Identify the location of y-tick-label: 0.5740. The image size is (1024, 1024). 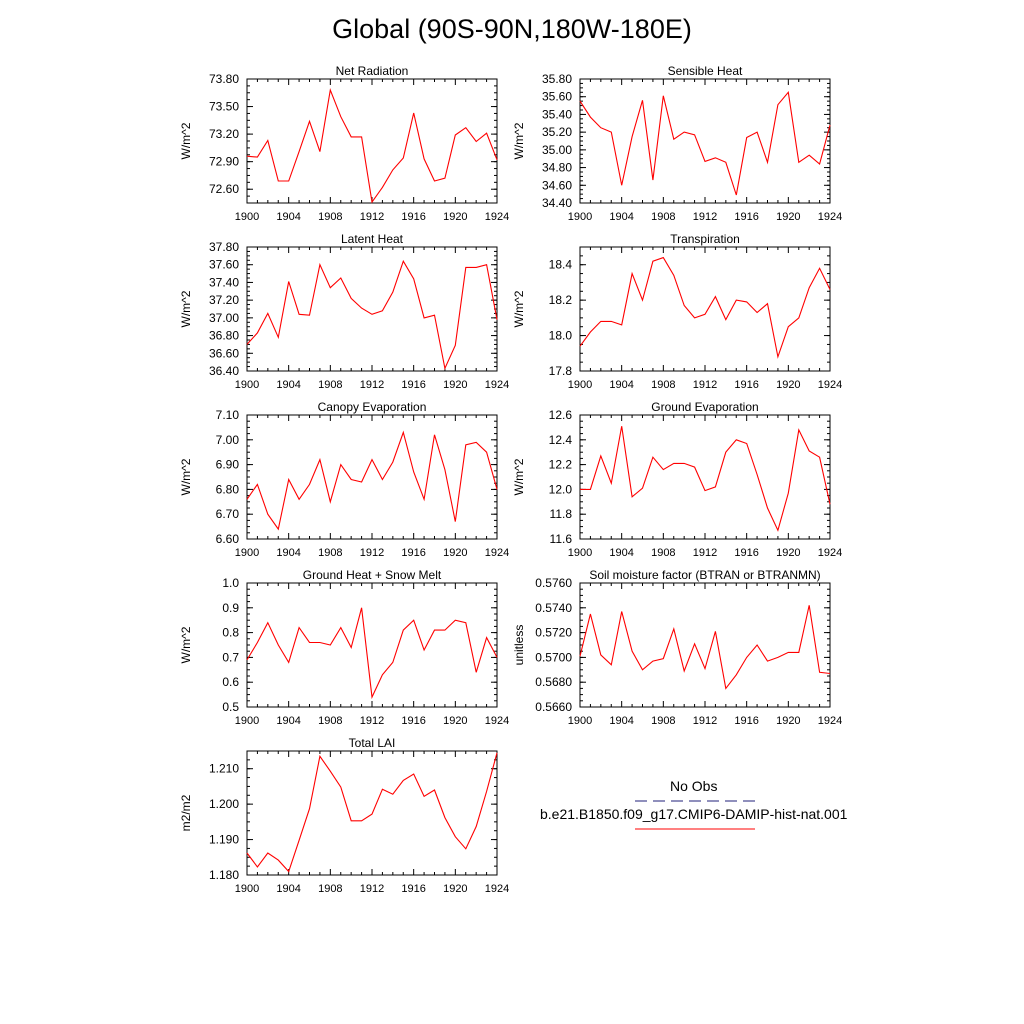
(553, 608).